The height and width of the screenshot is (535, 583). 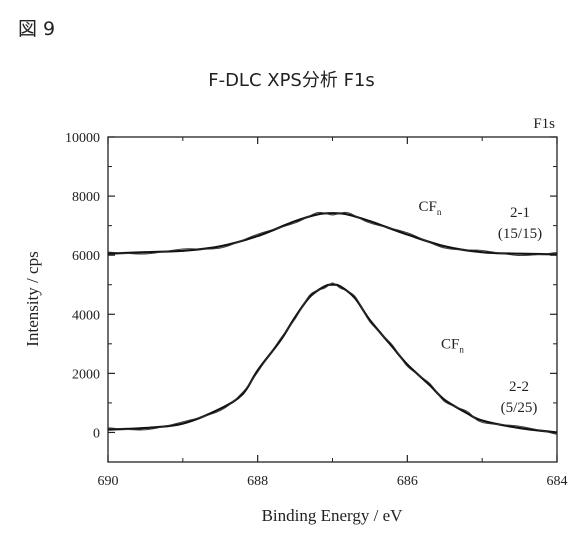 I want to click on series-label-2: 2-2, so click(x=519, y=387).